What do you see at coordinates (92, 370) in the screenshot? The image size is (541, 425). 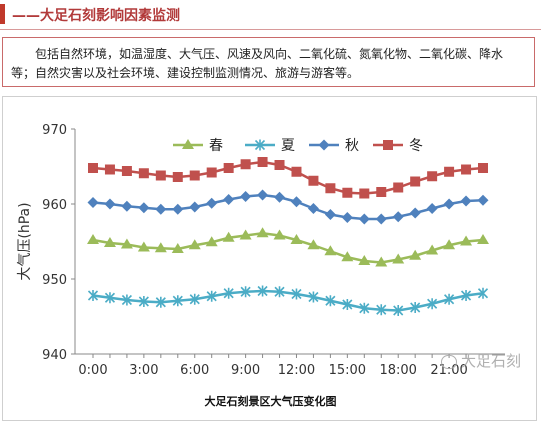 I see `x-tick-label: 0:00` at bounding box center [92, 370].